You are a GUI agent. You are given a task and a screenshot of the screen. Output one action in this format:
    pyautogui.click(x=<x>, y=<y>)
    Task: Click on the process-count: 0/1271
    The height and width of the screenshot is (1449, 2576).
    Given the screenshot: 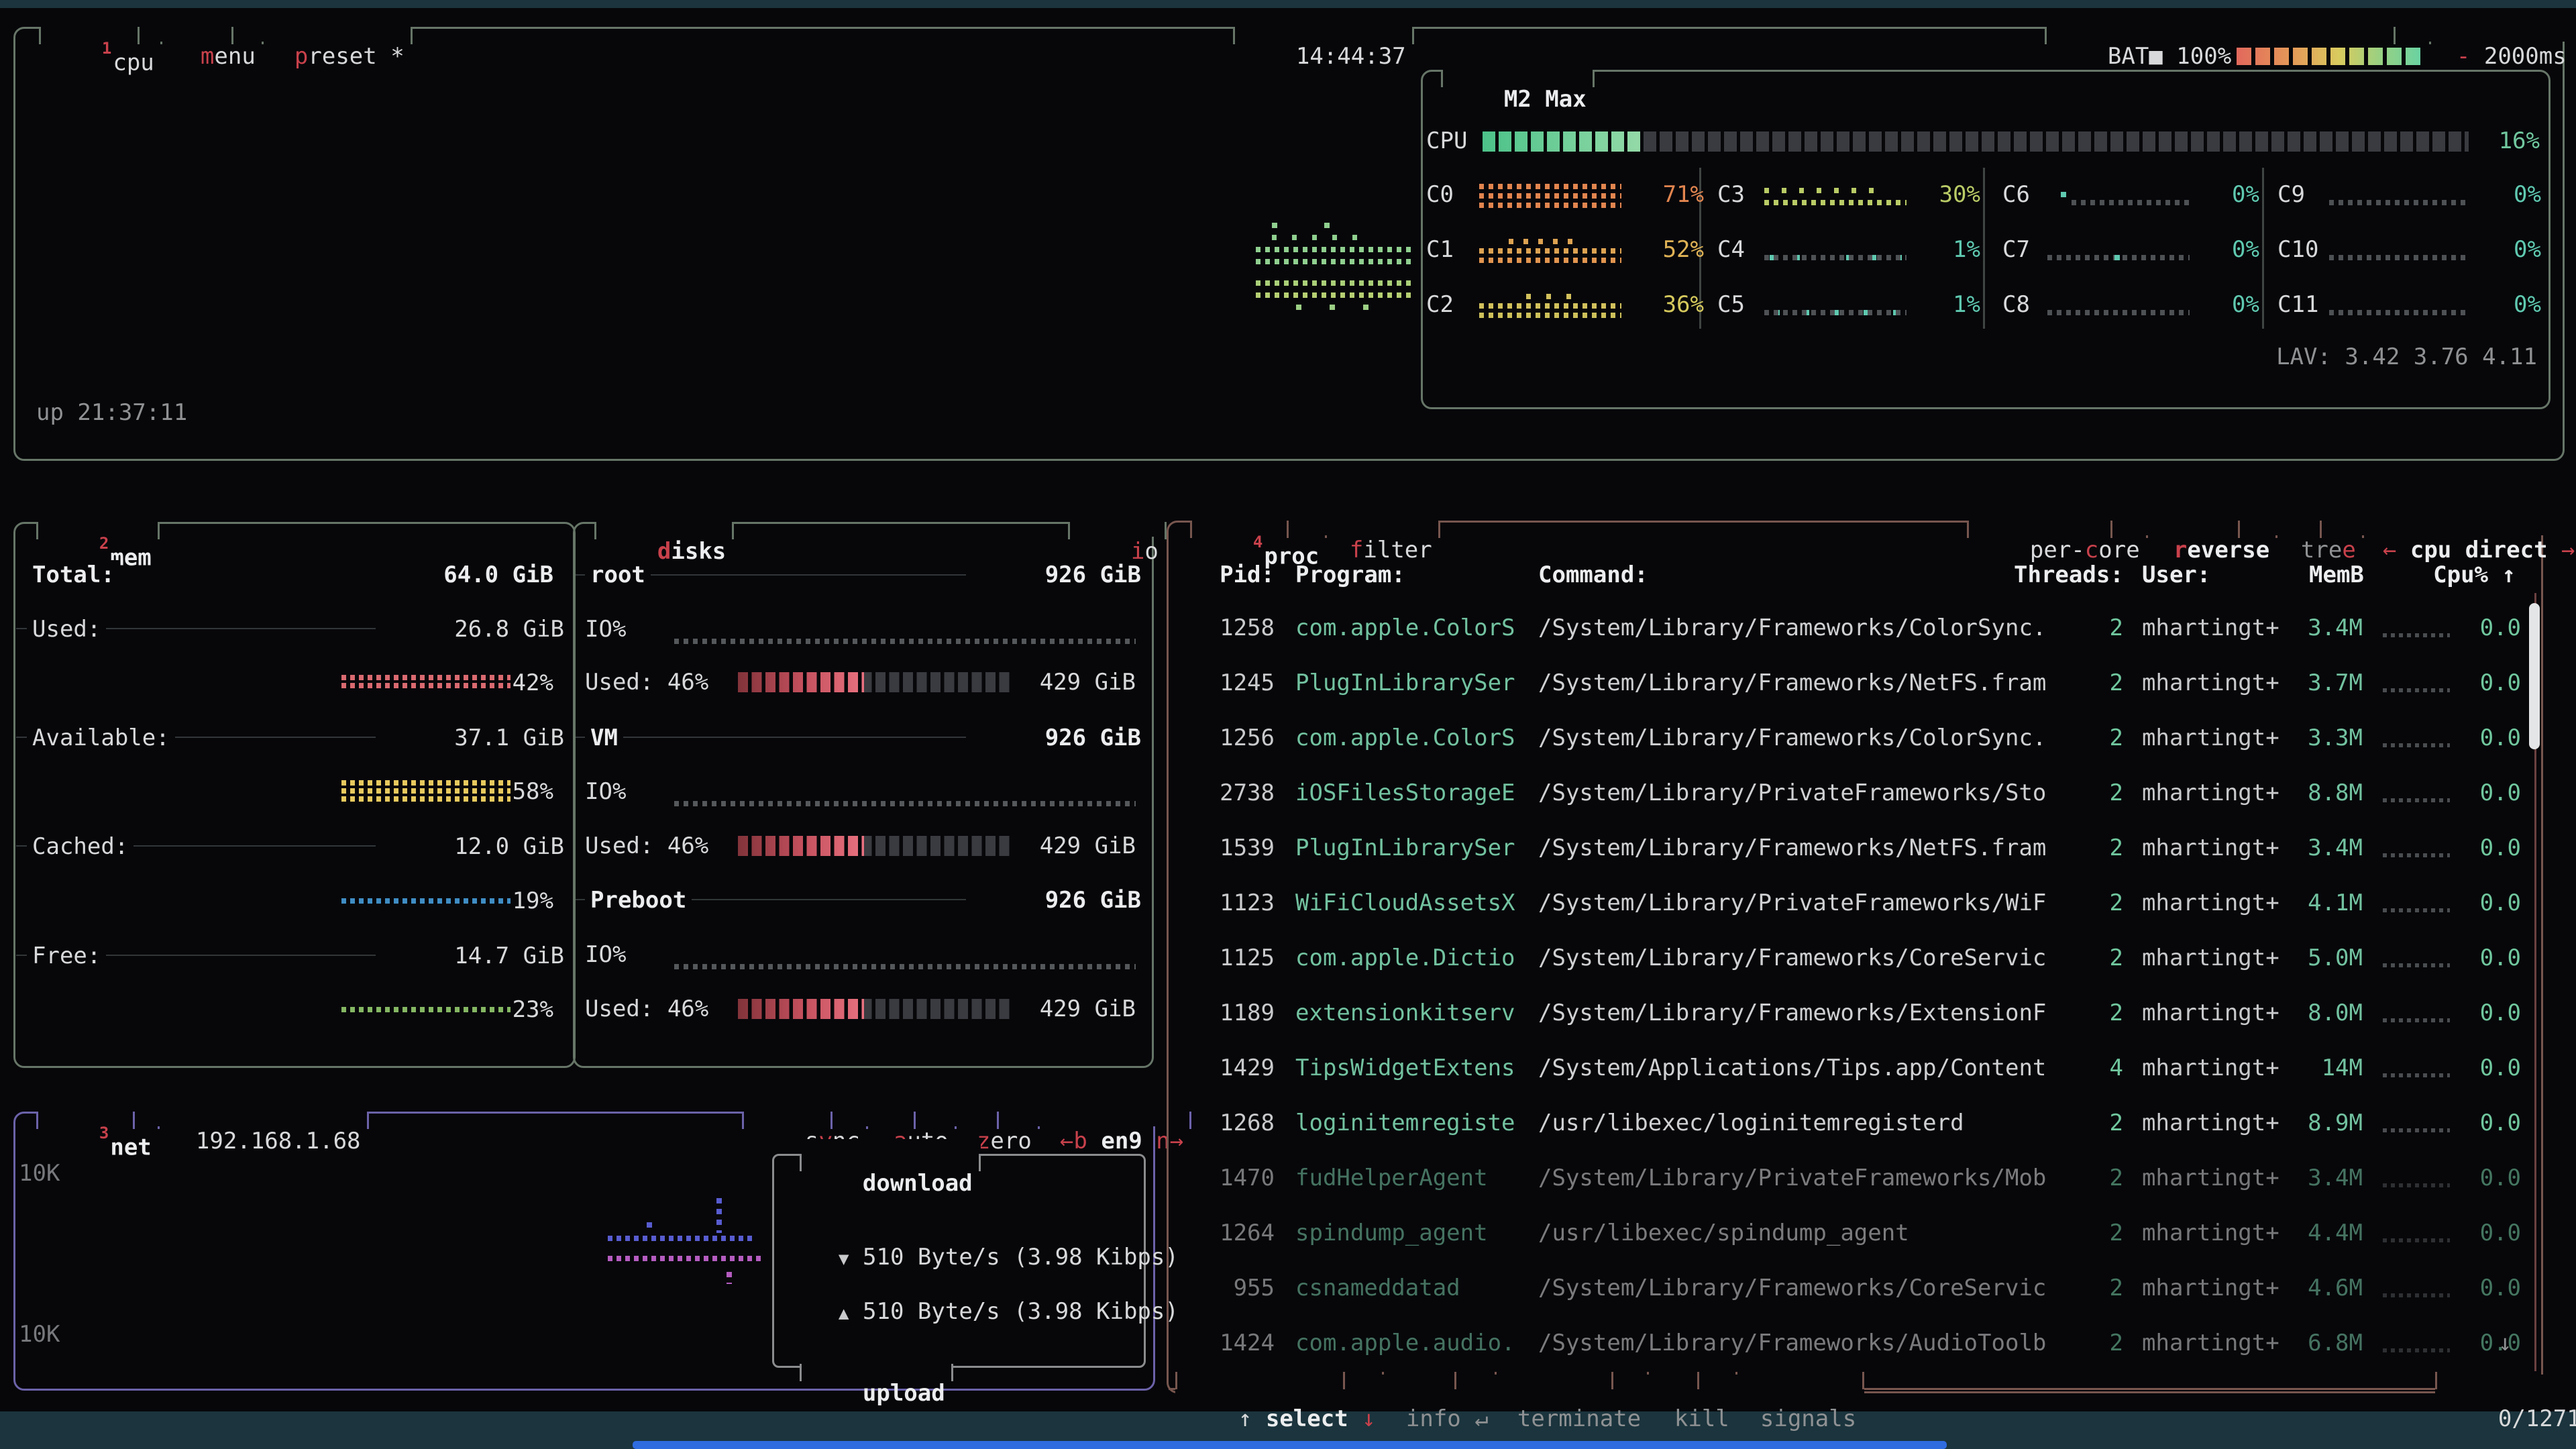 What is the action you would take?
    pyautogui.click(x=2505, y=1402)
    